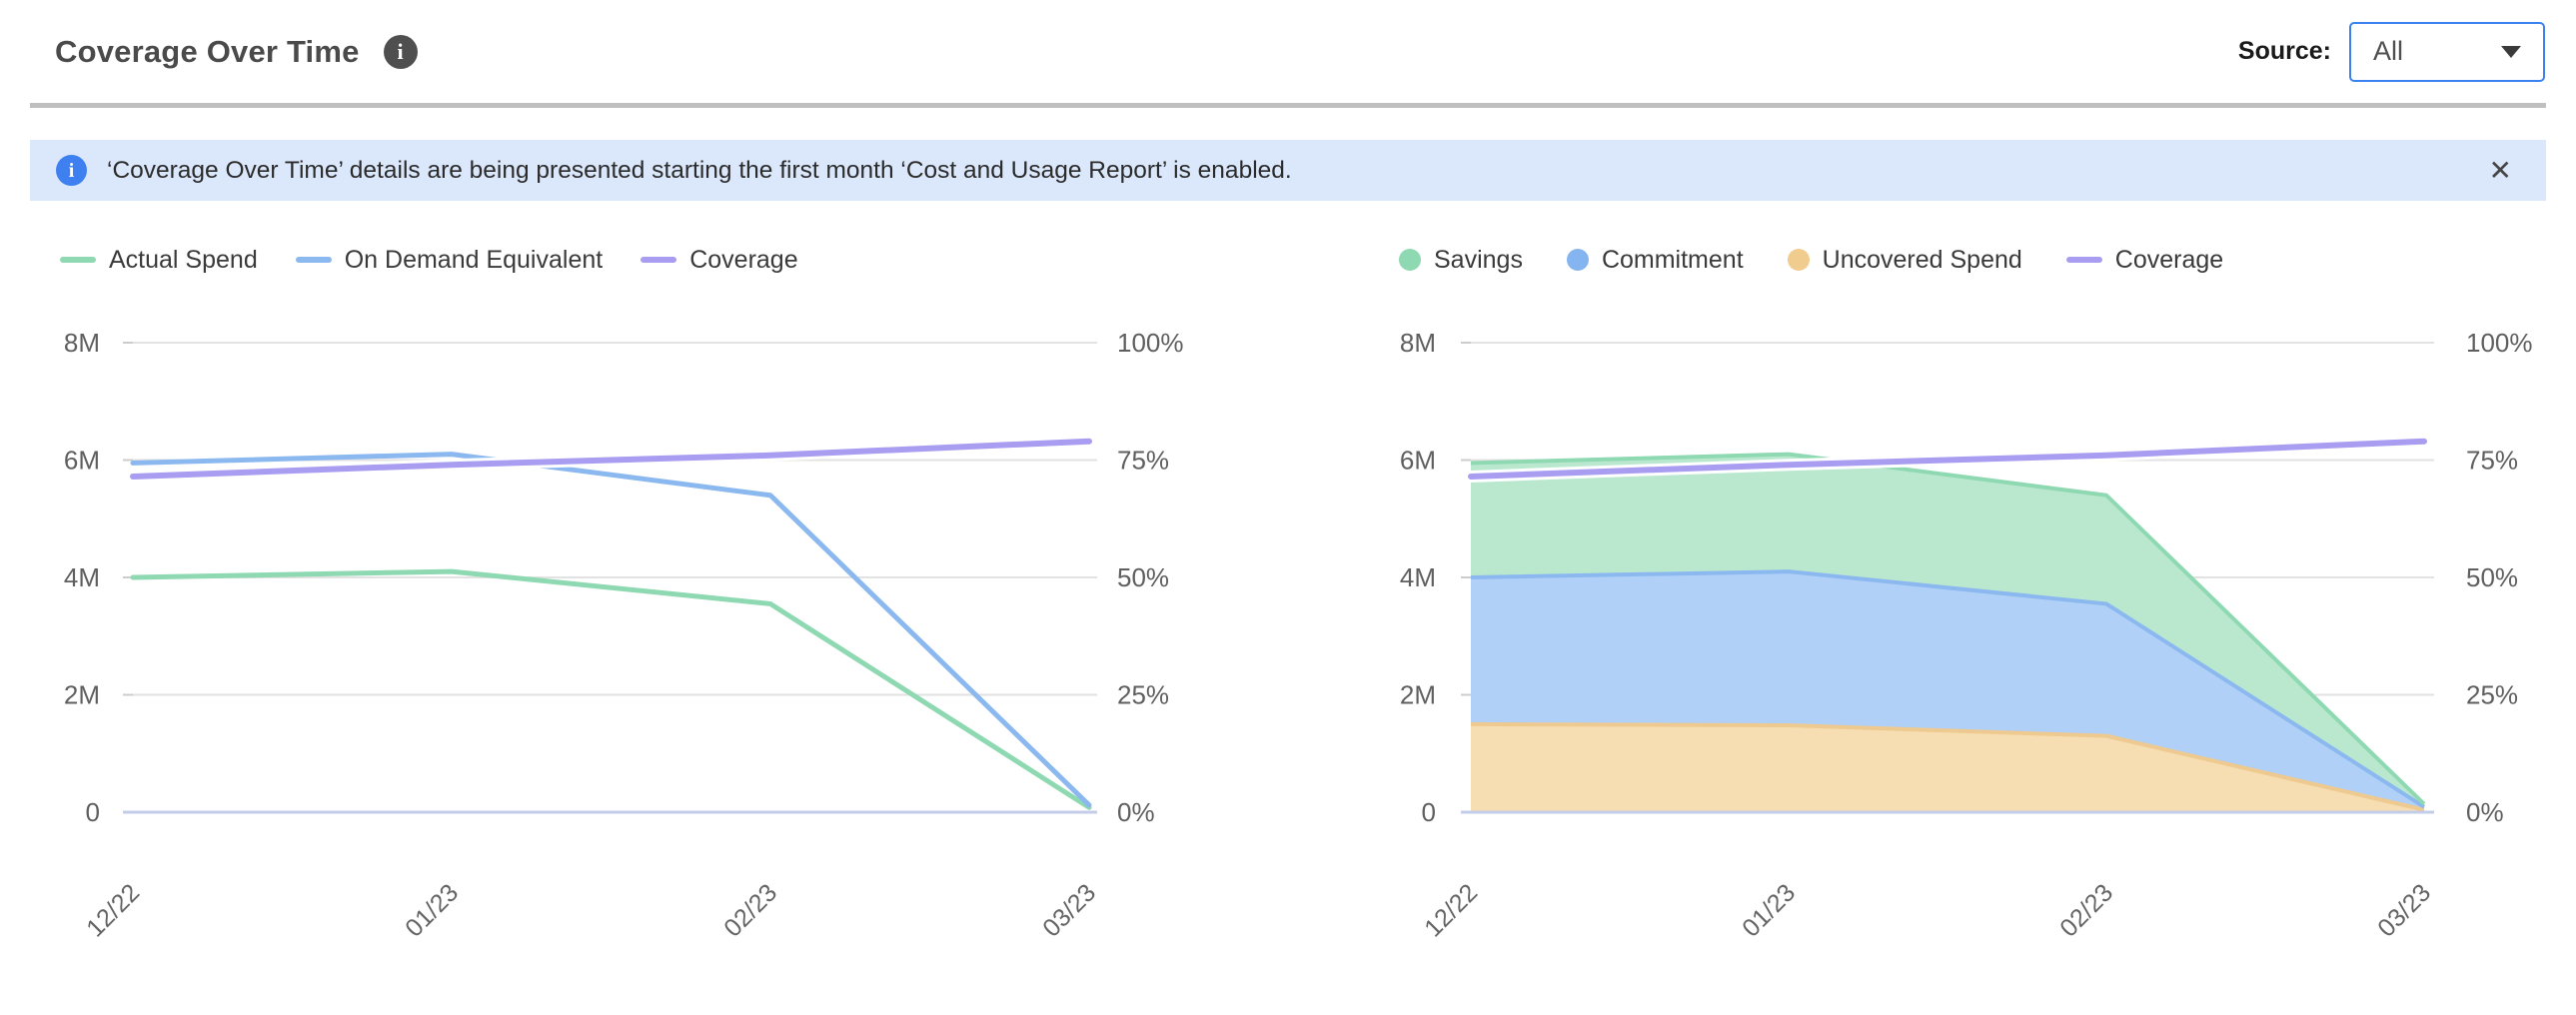  Describe the element at coordinates (183, 259) in the screenshot. I see `legend-label: Actual Spend` at that location.